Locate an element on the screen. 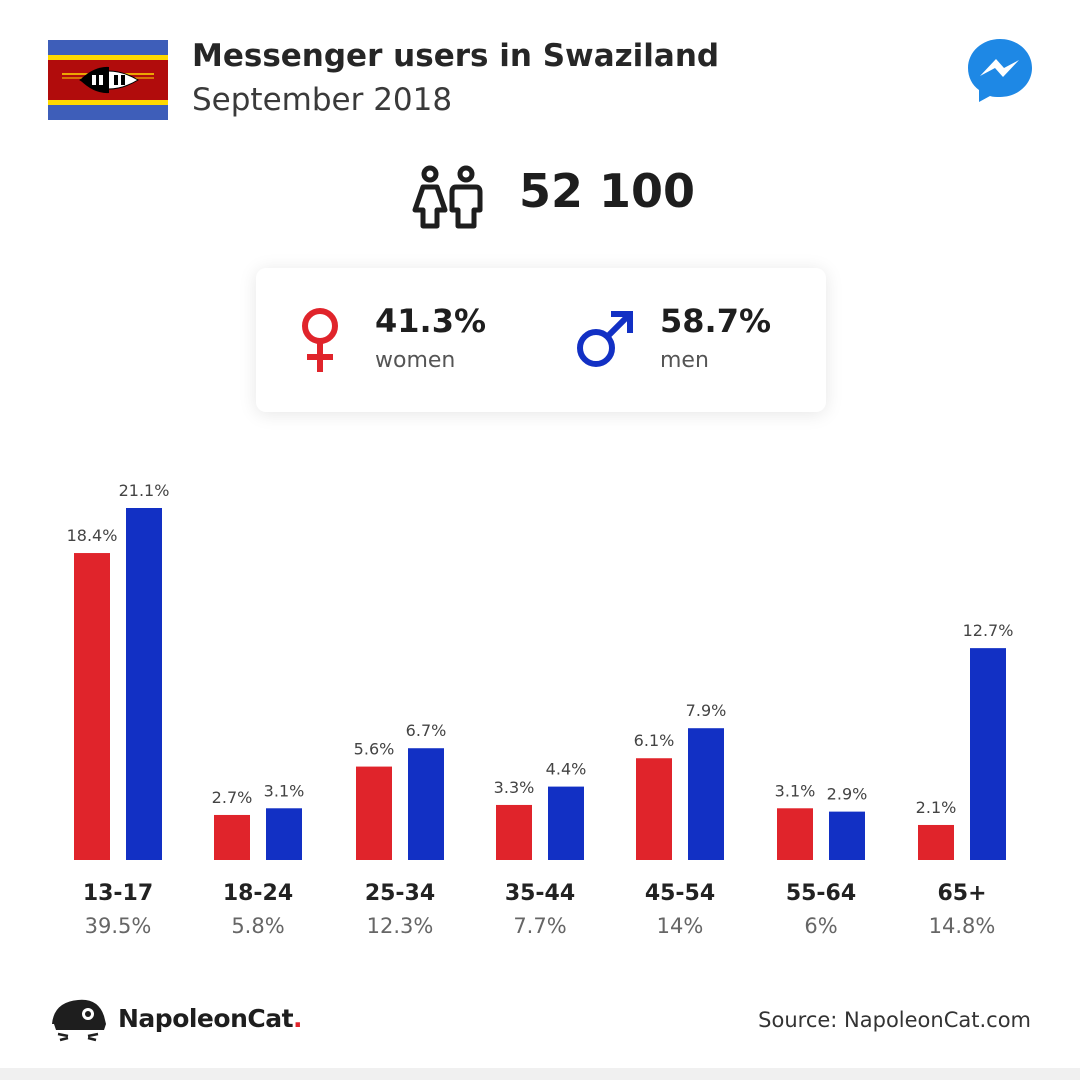 The width and height of the screenshot is (1080, 1080). category-label-13-17: 13-17 is located at coordinates (118, 893).